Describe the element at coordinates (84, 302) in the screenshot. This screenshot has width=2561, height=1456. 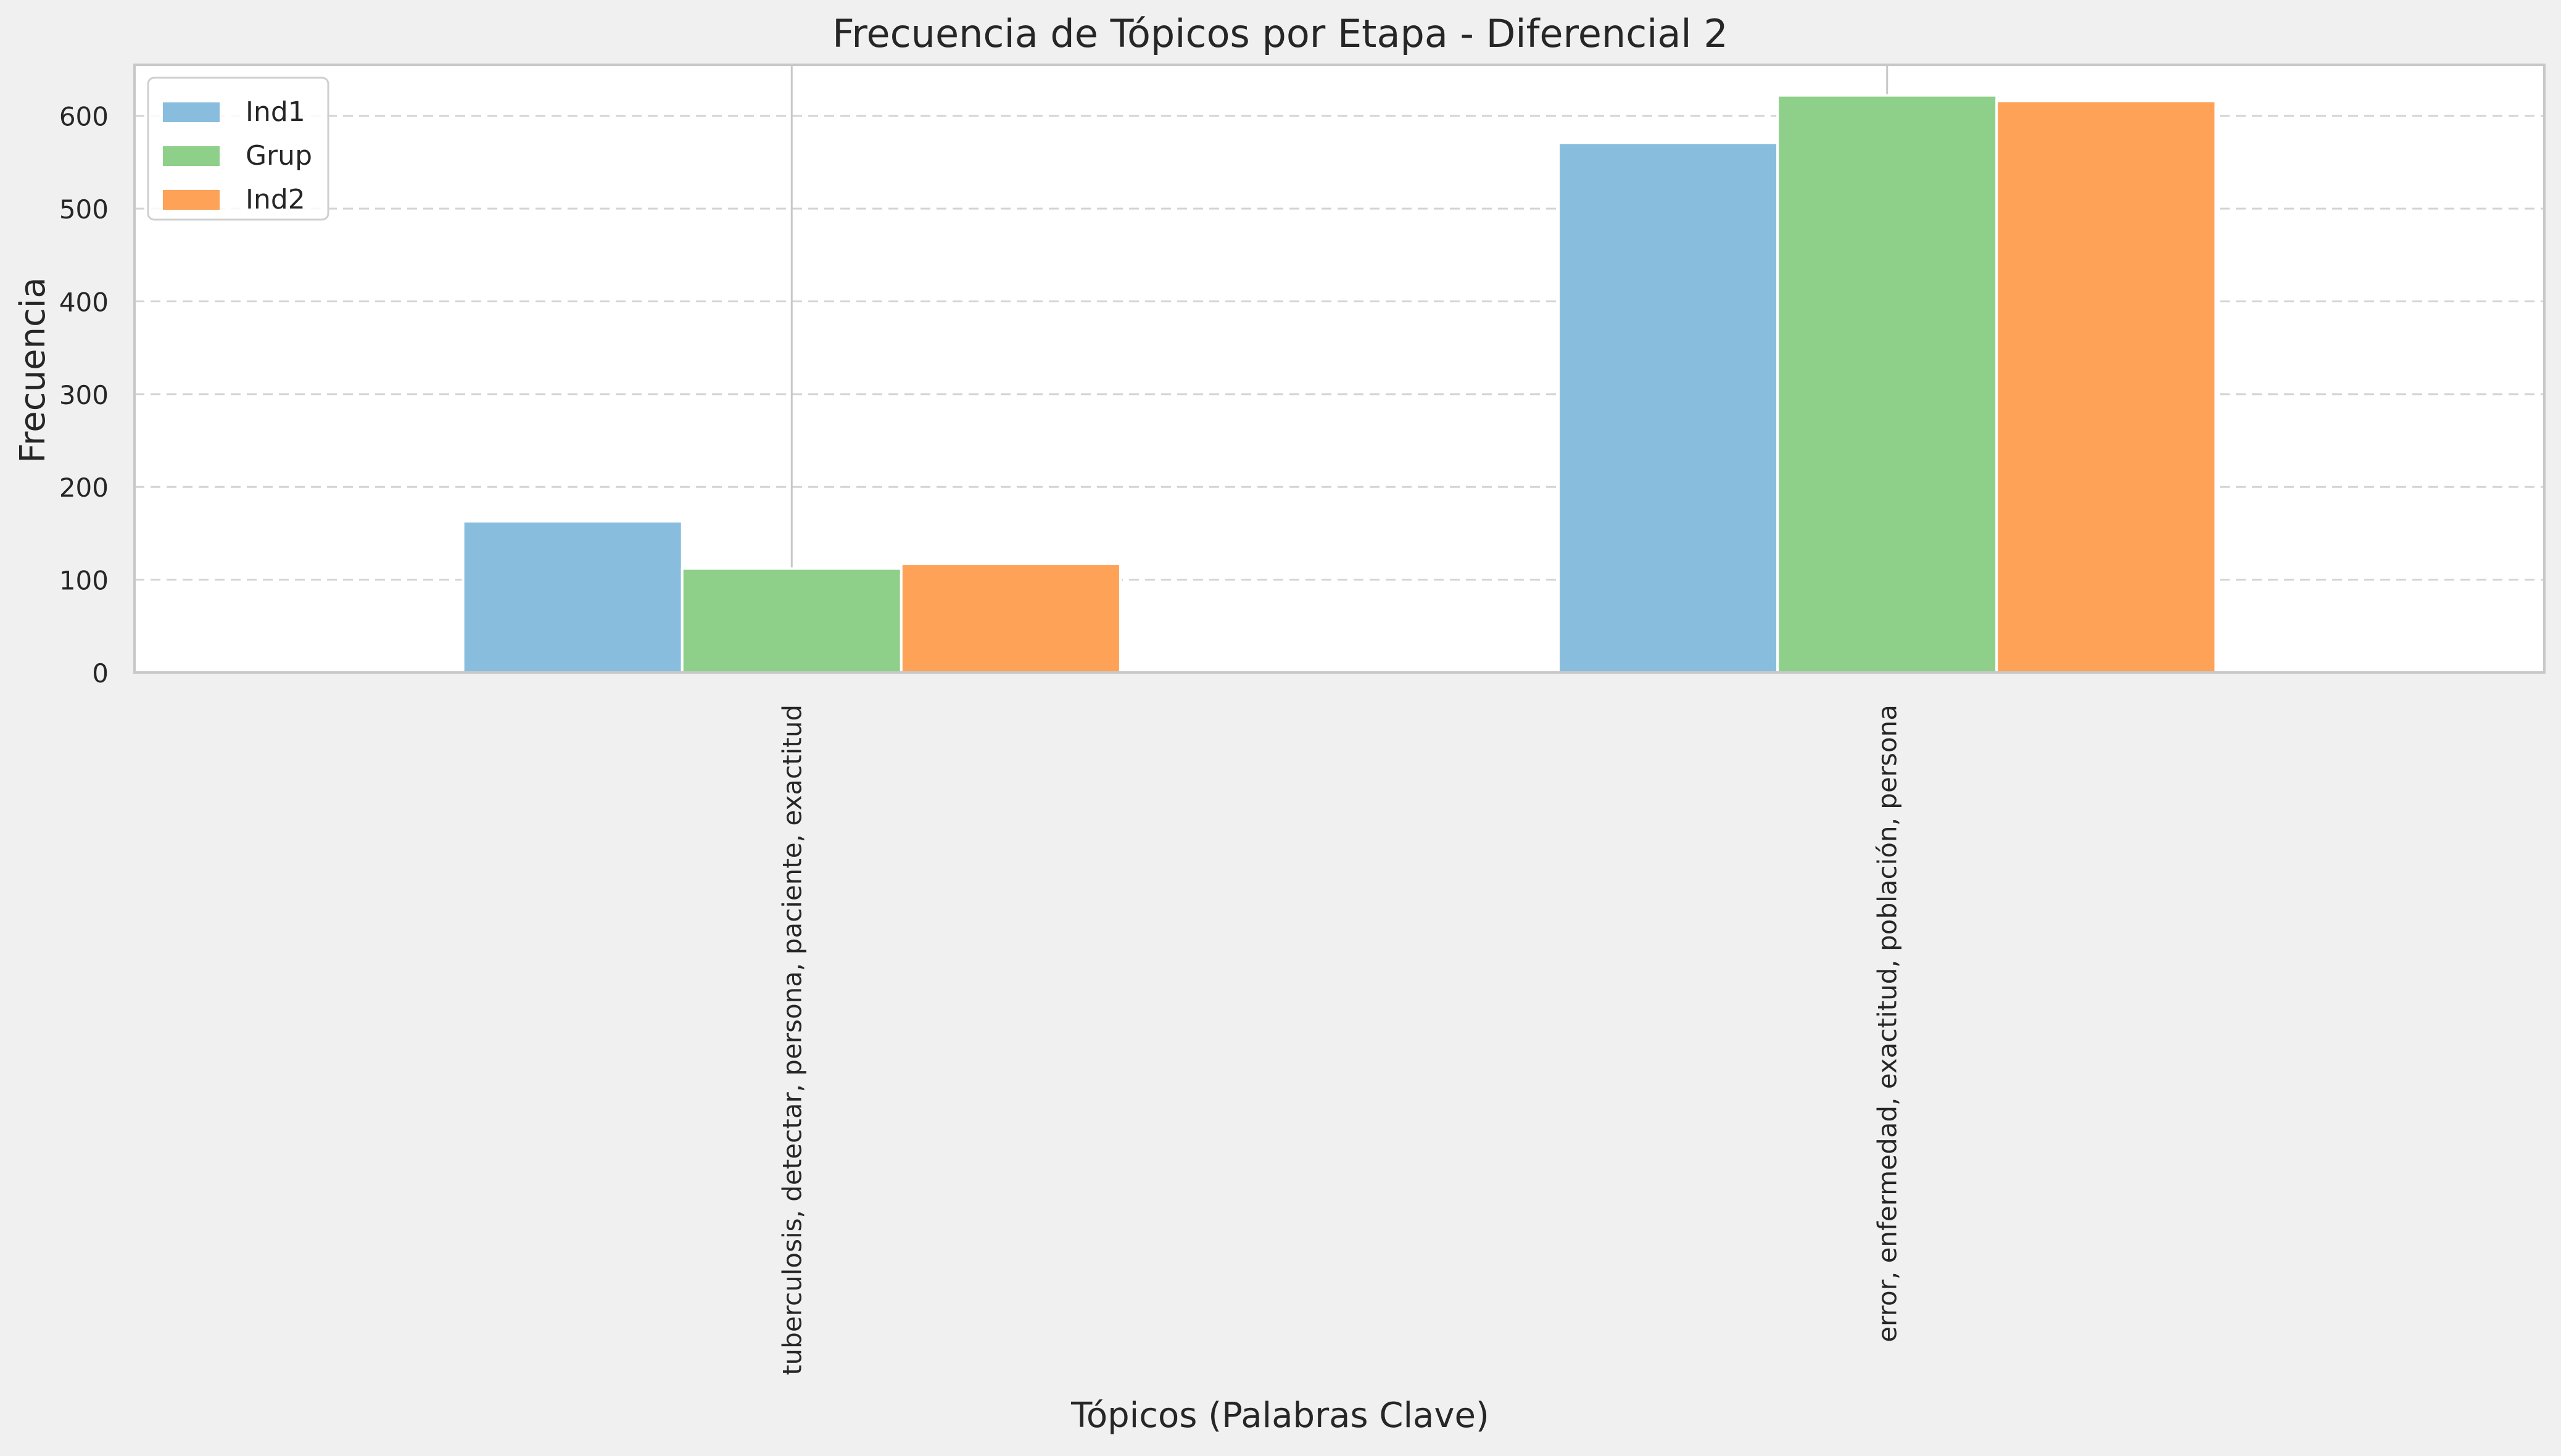
I see `y-tick-label: 400` at that location.